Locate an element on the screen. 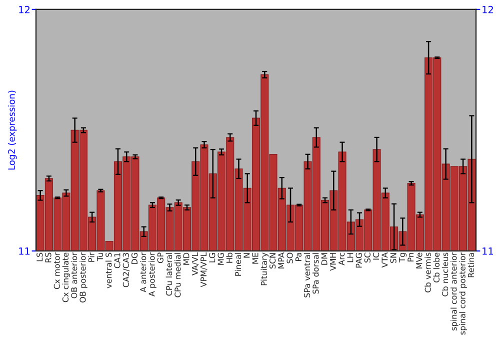 The image size is (500, 350). x-tick-label: LH is located at coordinates (350, 257).